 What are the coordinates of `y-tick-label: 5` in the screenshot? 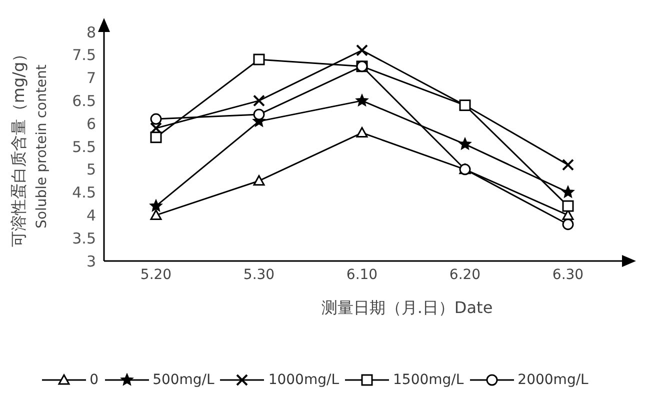 It's located at (91, 169).